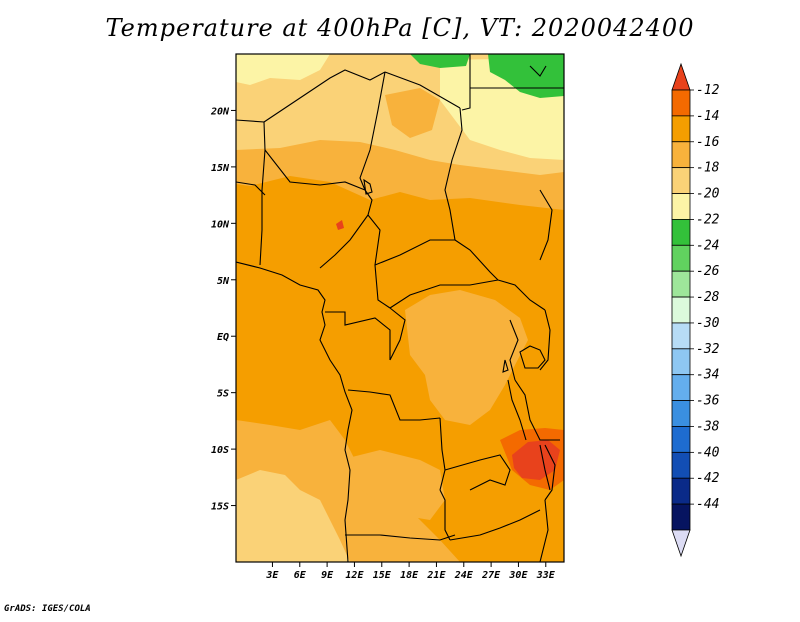 The width and height of the screenshot is (800, 622). Describe the element at coordinates (707, 375) in the screenshot. I see `colorbar-label: -34` at that location.